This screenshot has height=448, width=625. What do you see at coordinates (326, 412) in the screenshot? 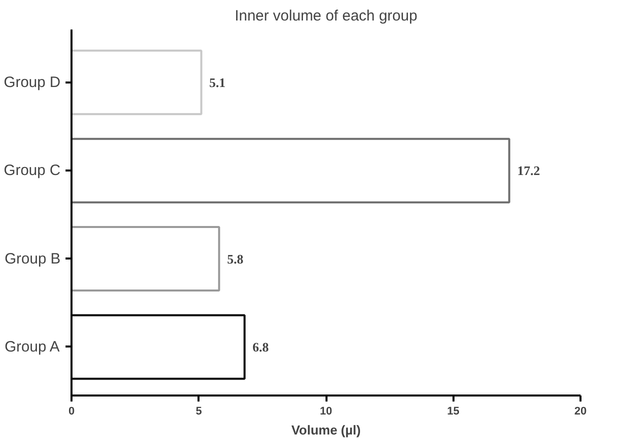
I see `x-tick-label: 10` at bounding box center [326, 412].